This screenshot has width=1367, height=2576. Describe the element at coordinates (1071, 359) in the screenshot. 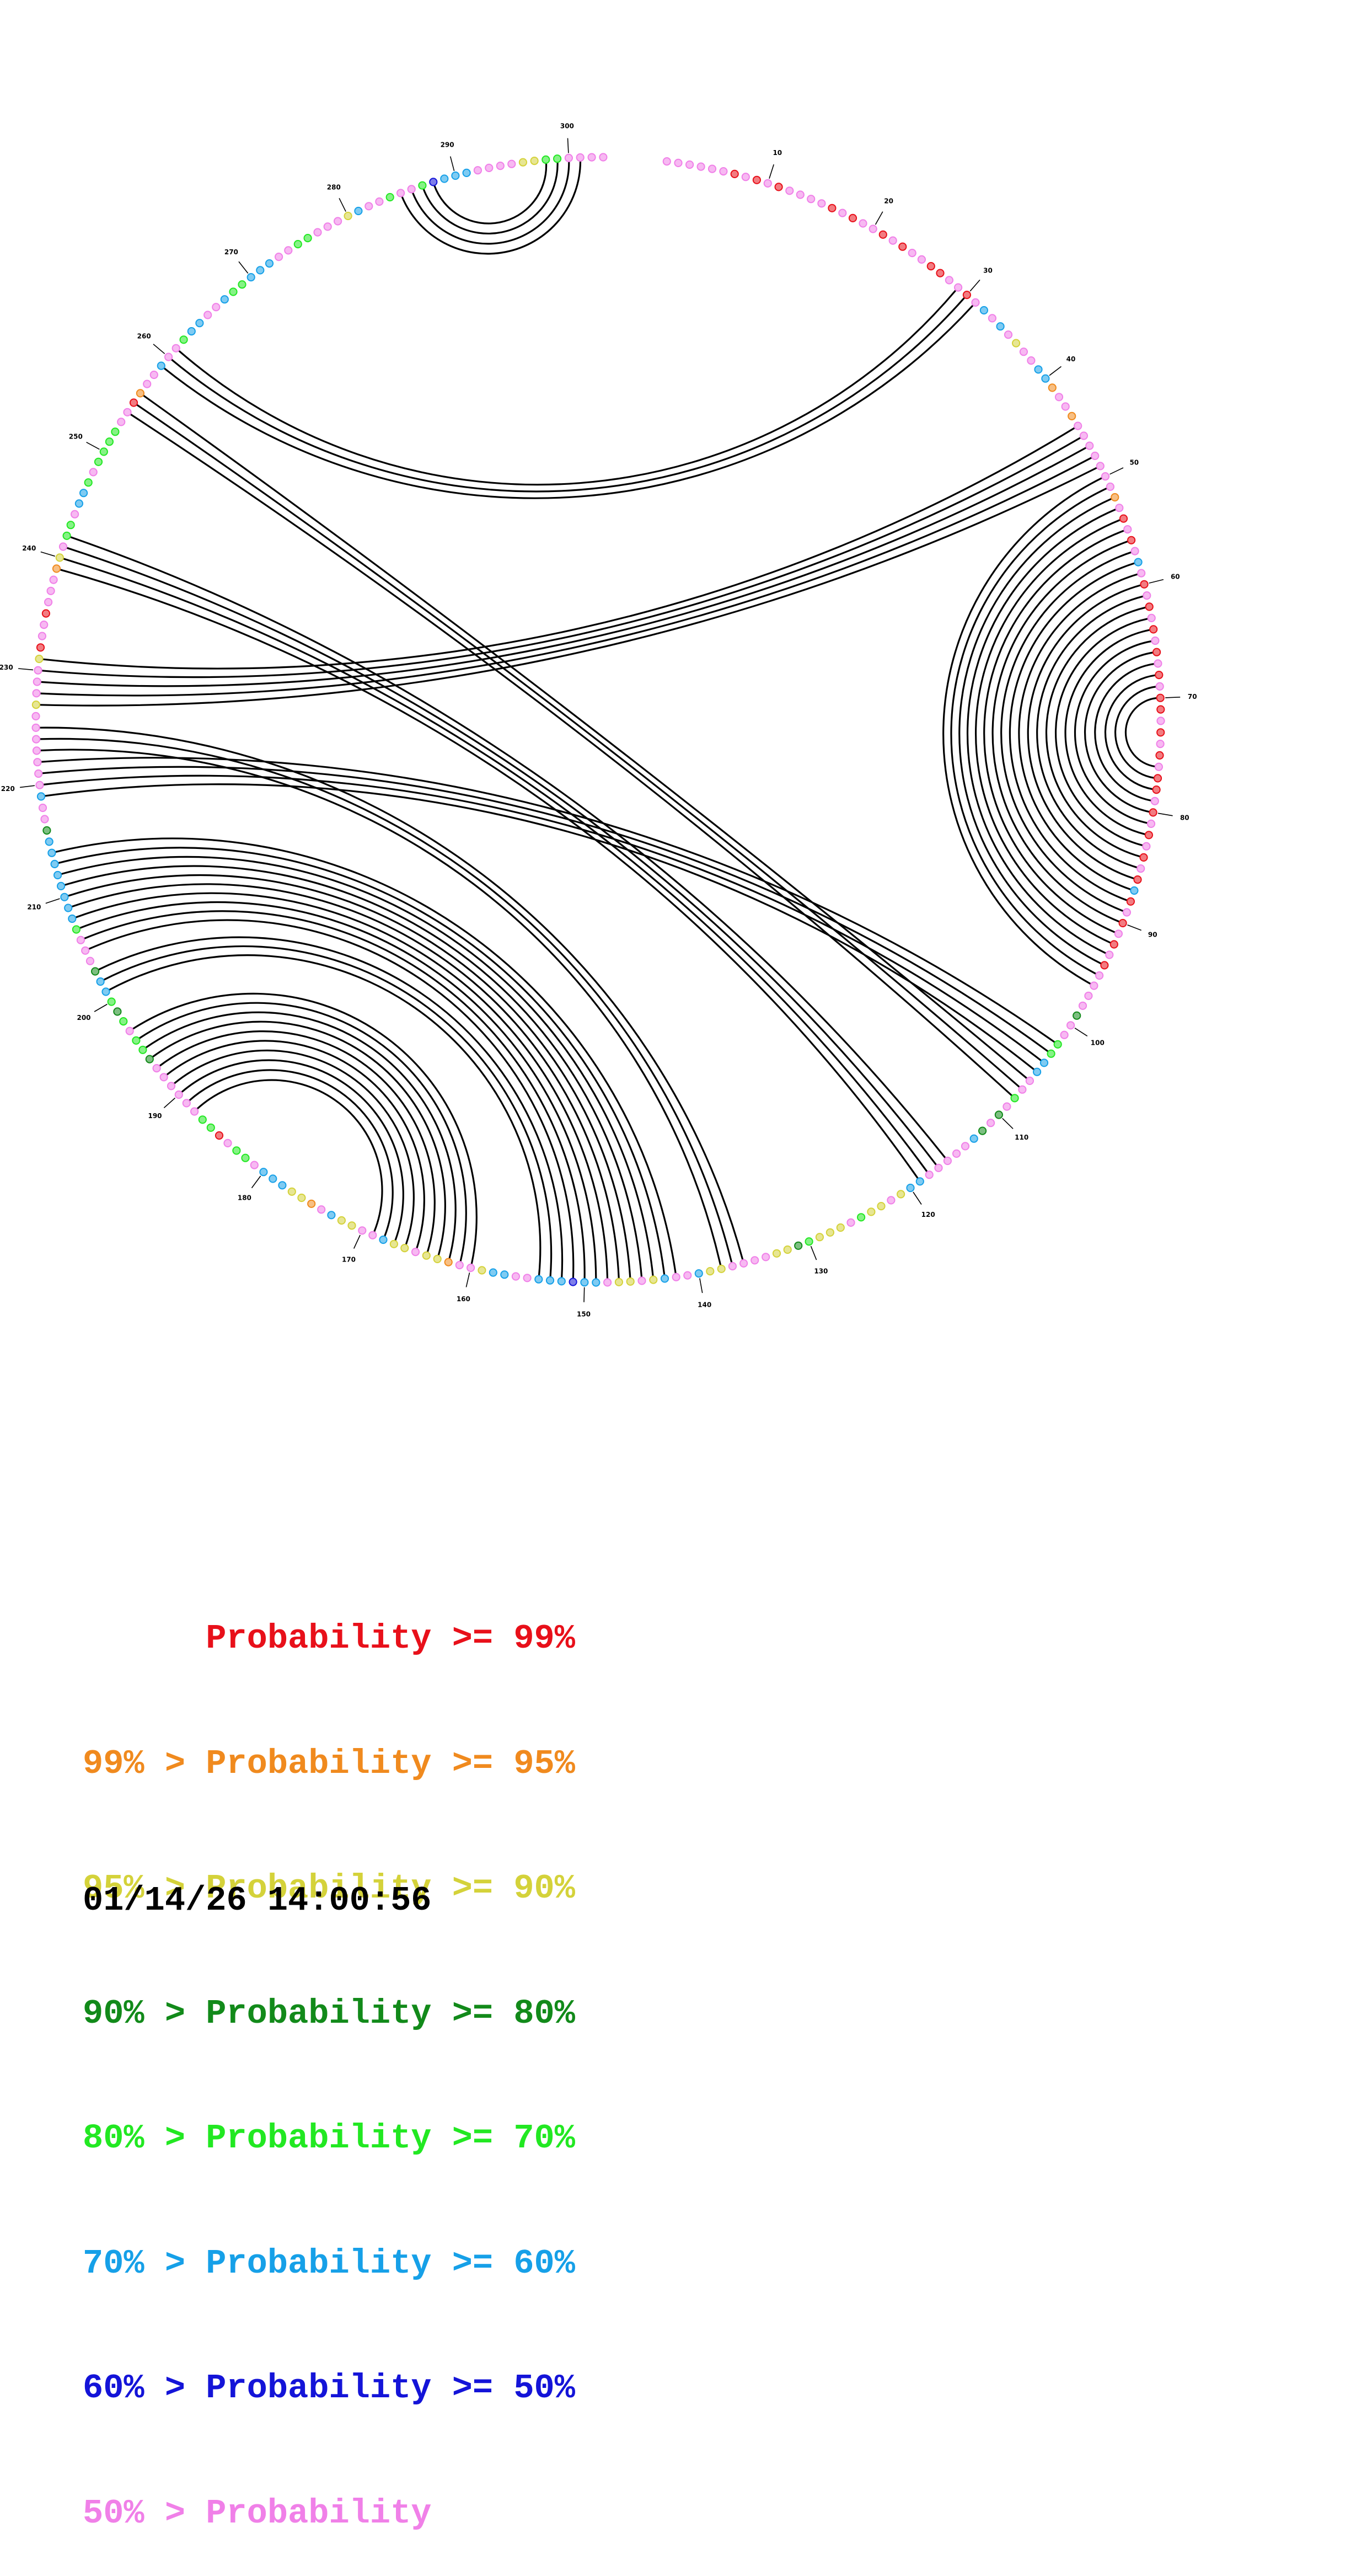

I see `position-label-40: 40` at that location.